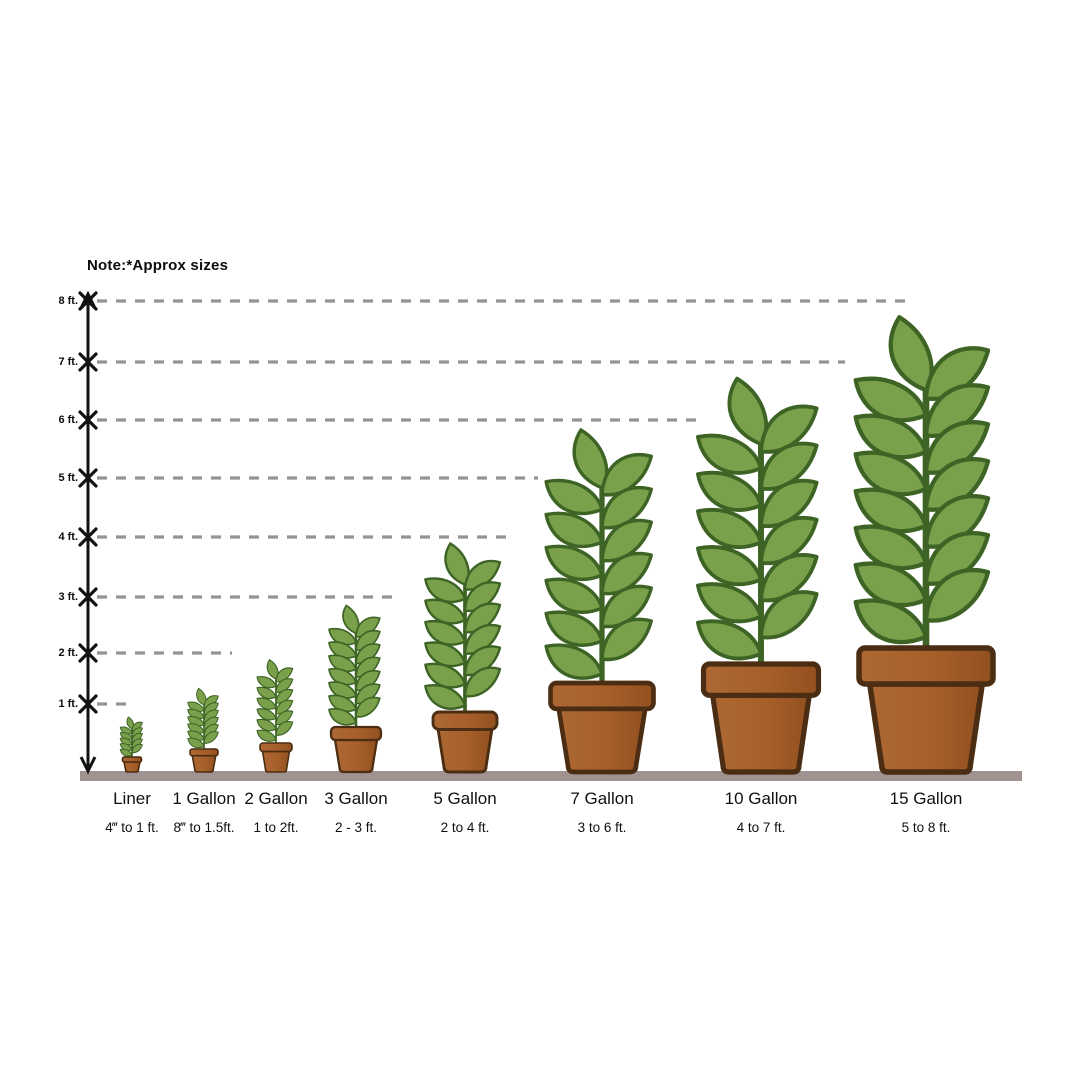  What do you see at coordinates (602, 827) in the screenshot?
I see `height-range-label: 3 to 6 ft.` at bounding box center [602, 827].